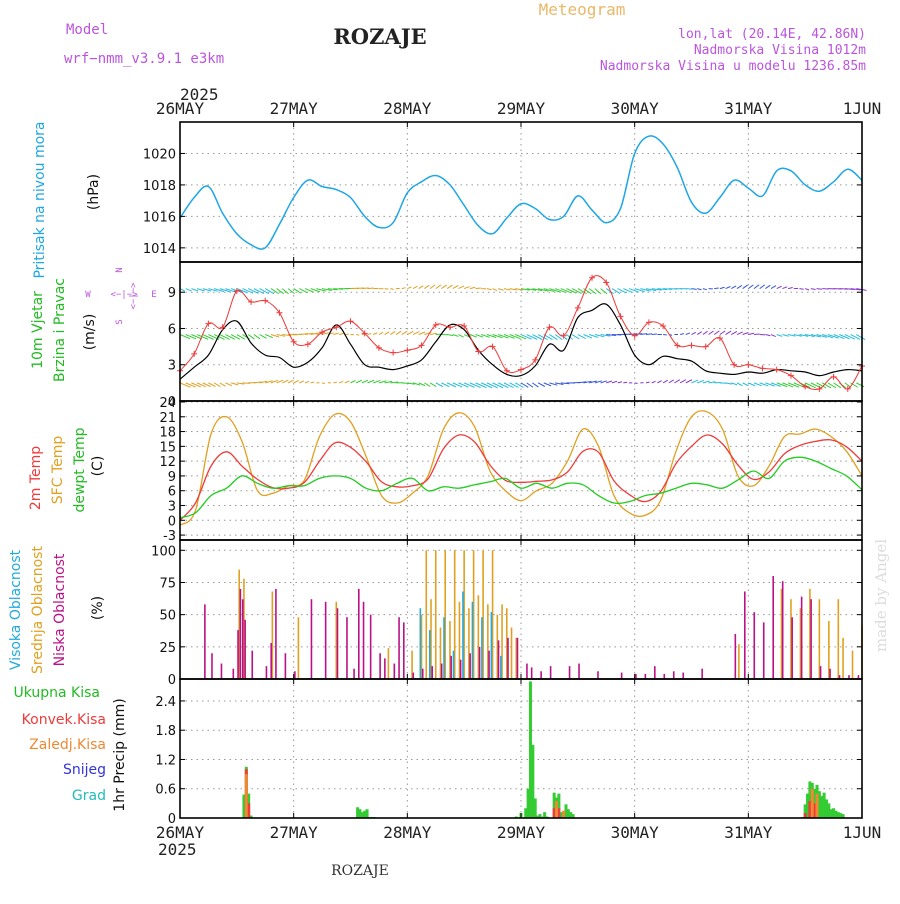 The image size is (900, 904). What do you see at coordinates (98, 608) in the screenshot?
I see `cloud-unit: (%)` at bounding box center [98, 608].